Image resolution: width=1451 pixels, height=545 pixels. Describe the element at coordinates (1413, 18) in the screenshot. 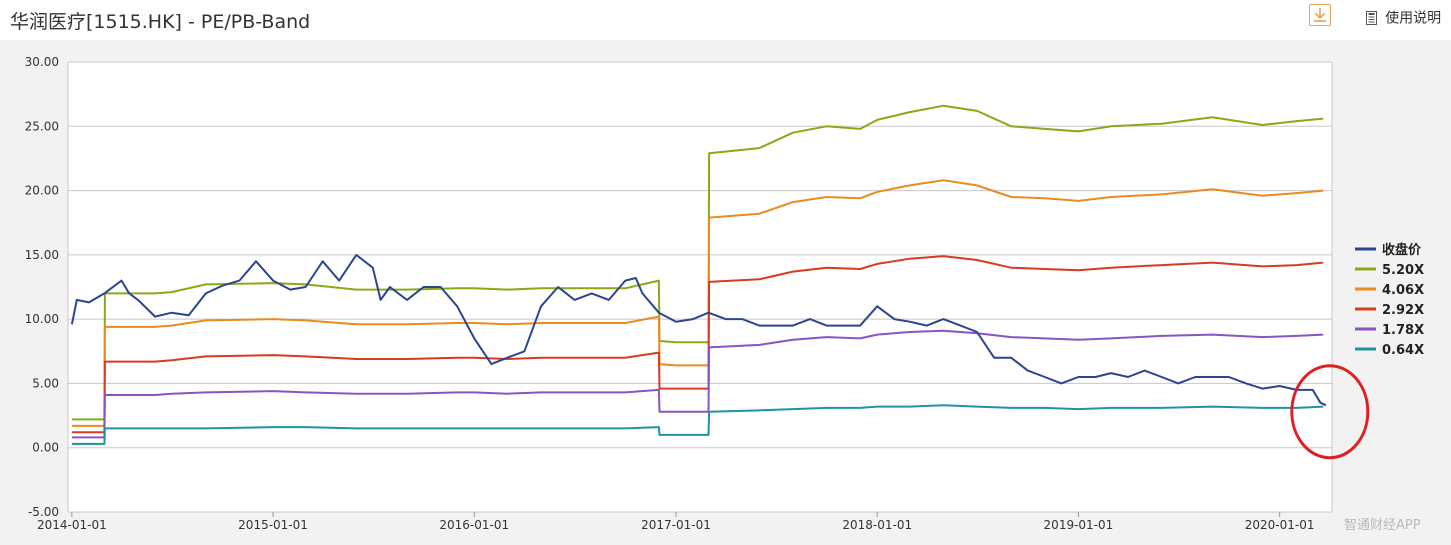

I see `usage-guide-label: 使用说明` at that location.